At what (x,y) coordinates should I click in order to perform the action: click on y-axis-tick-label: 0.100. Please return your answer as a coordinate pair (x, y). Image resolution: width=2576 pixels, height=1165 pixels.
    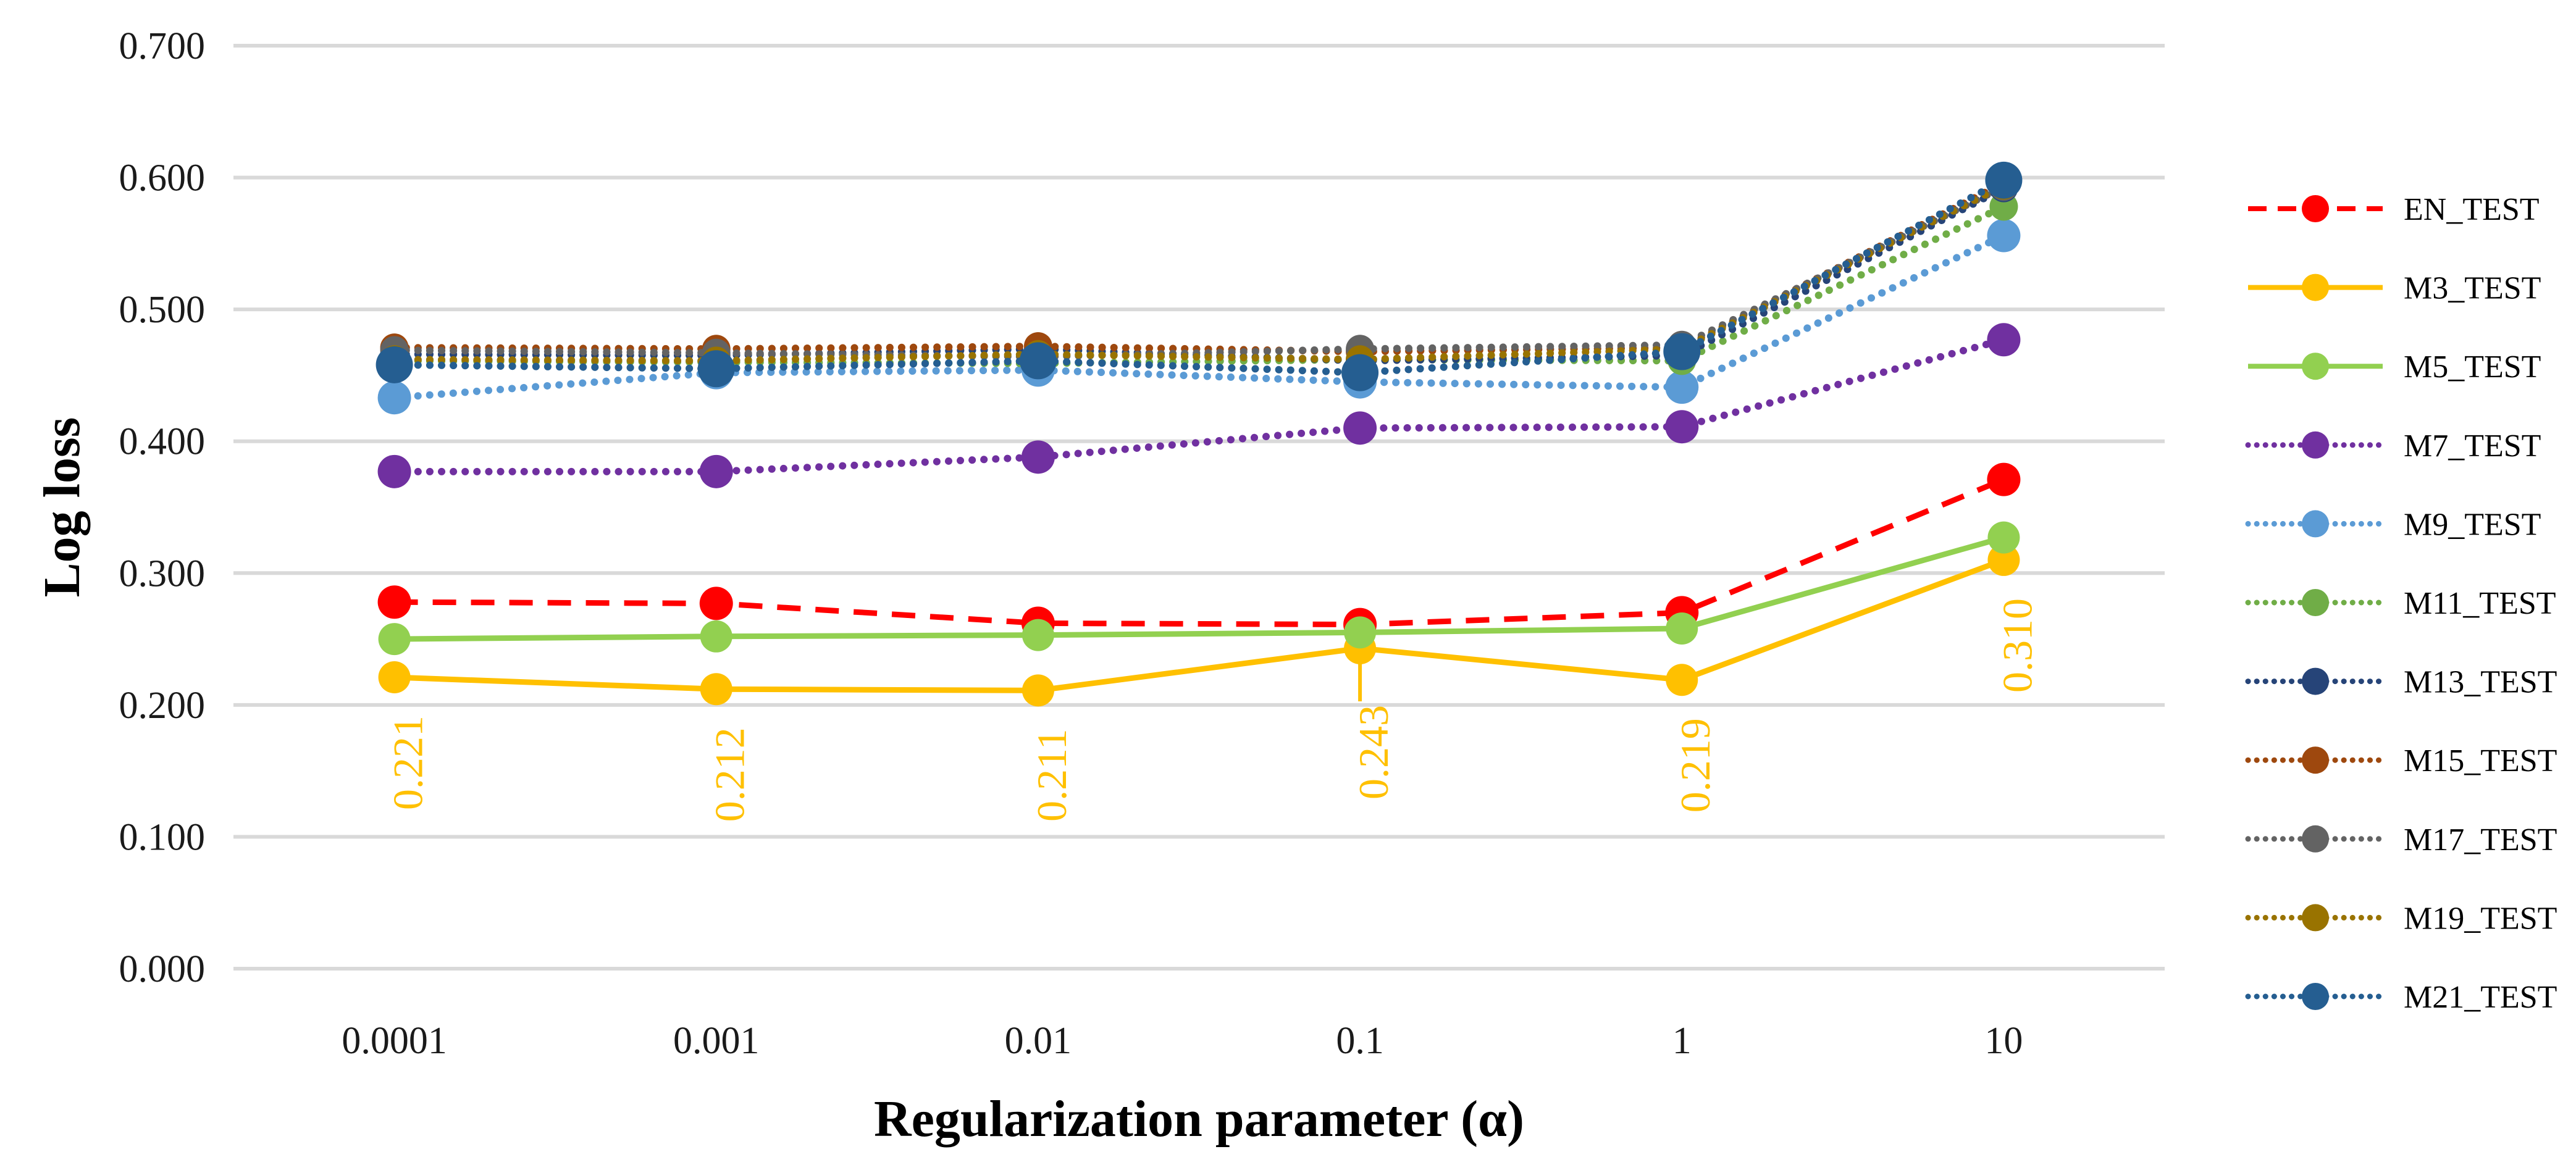
    Looking at the image, I should click on (162, 837).